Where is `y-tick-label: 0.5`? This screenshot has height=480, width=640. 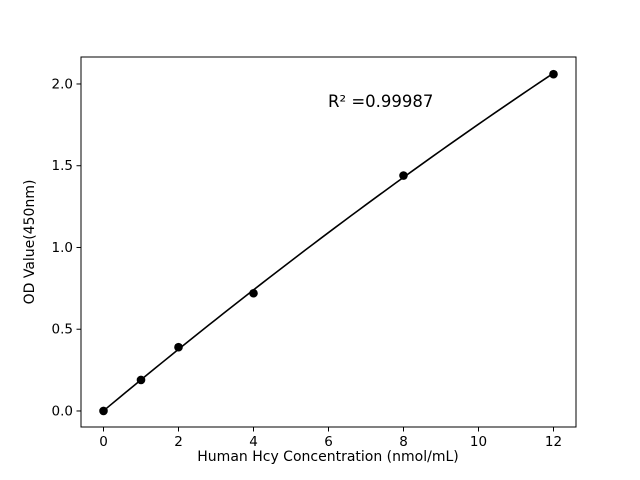 y-tick-label: 0.5 is located at coordinates (62, 330).